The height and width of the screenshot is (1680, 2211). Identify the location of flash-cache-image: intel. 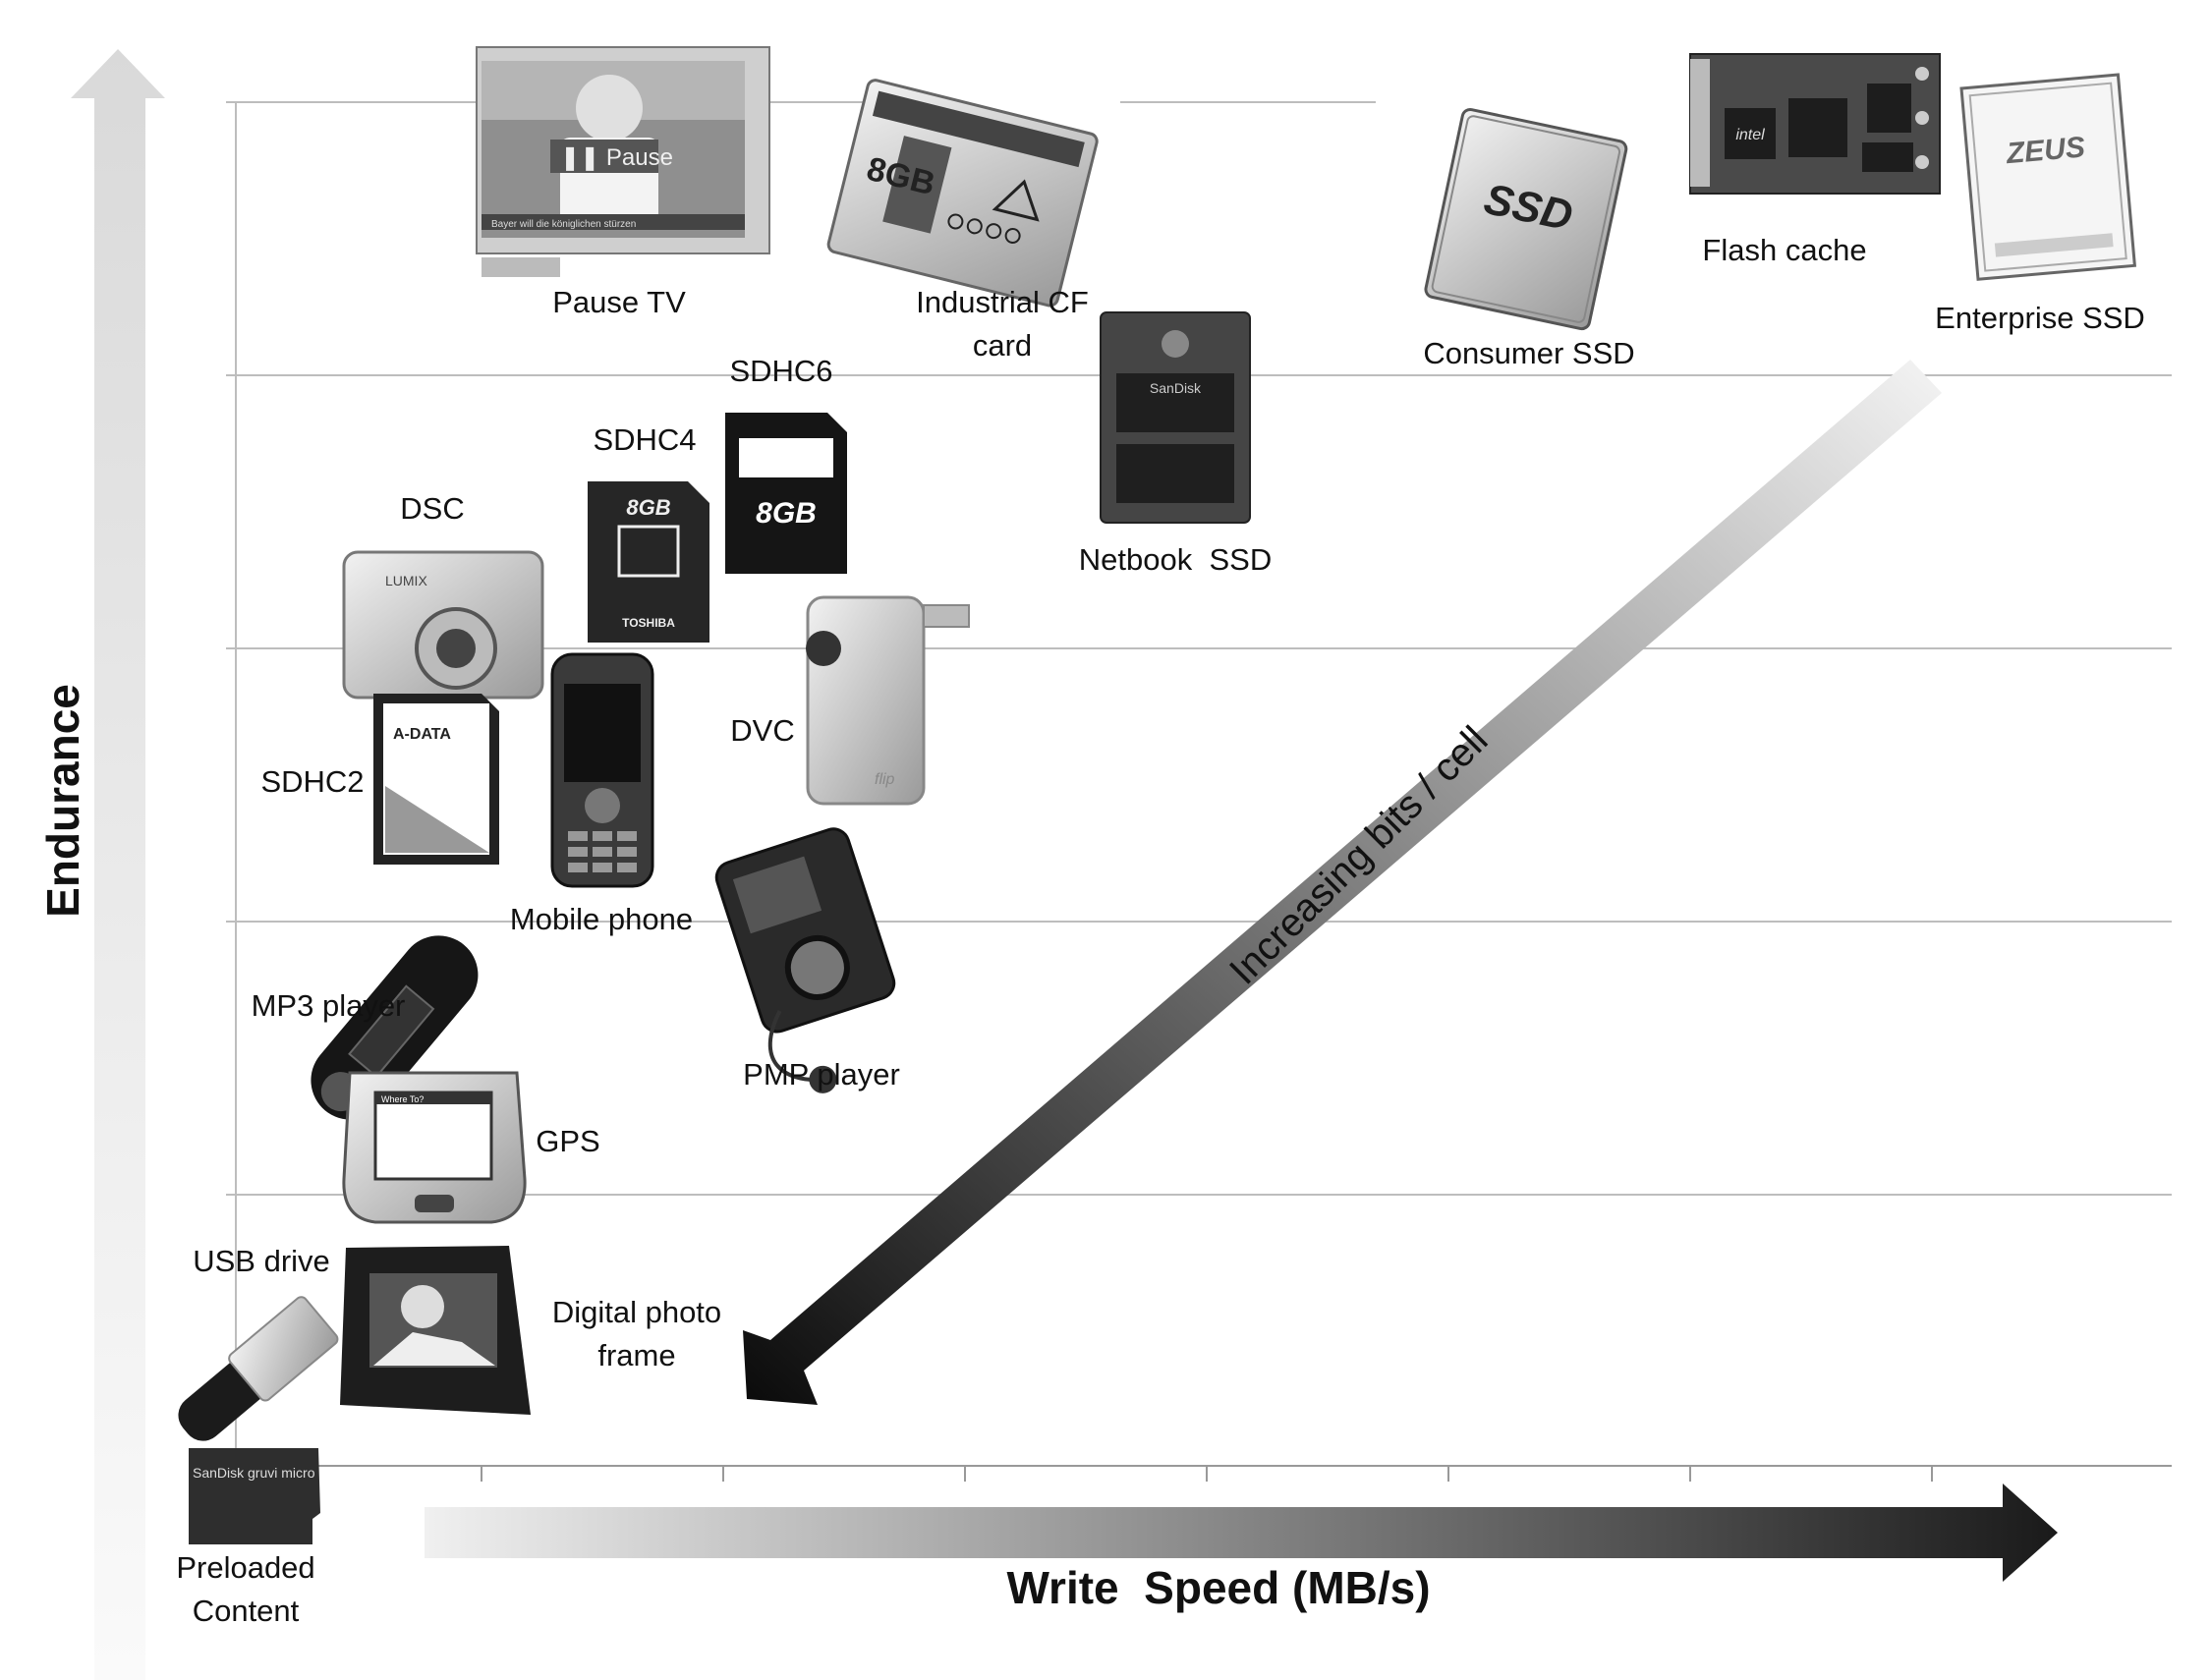
(1815, 124).